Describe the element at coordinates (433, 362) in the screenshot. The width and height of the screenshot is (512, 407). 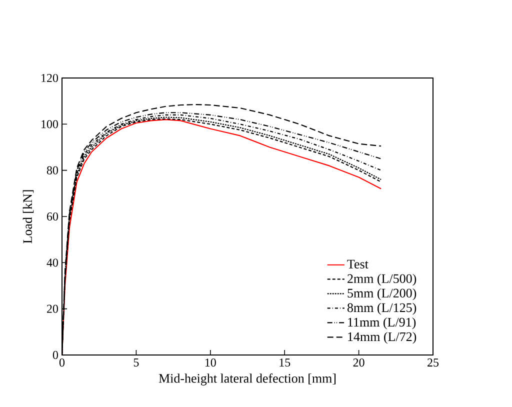
I see `x-tick-label: 25` at that location.